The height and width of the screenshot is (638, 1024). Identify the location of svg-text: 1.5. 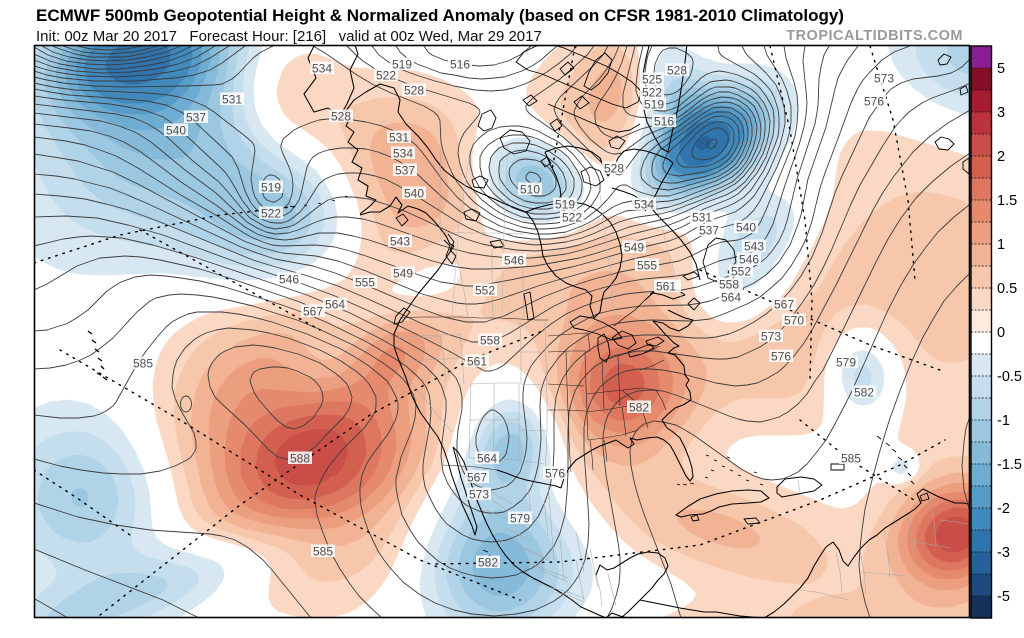
(1007, 201).